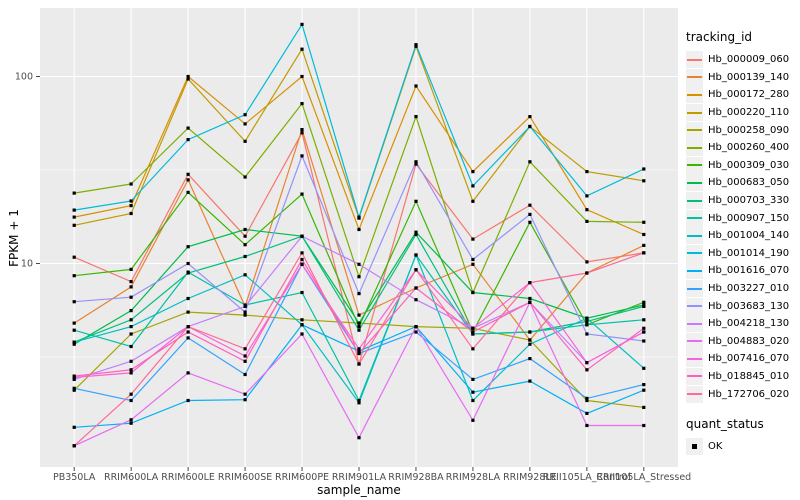  Describe the element at coordinates (131, 477) in the screenshot. I see `x-tick-label: RRIM600LA` at that location.